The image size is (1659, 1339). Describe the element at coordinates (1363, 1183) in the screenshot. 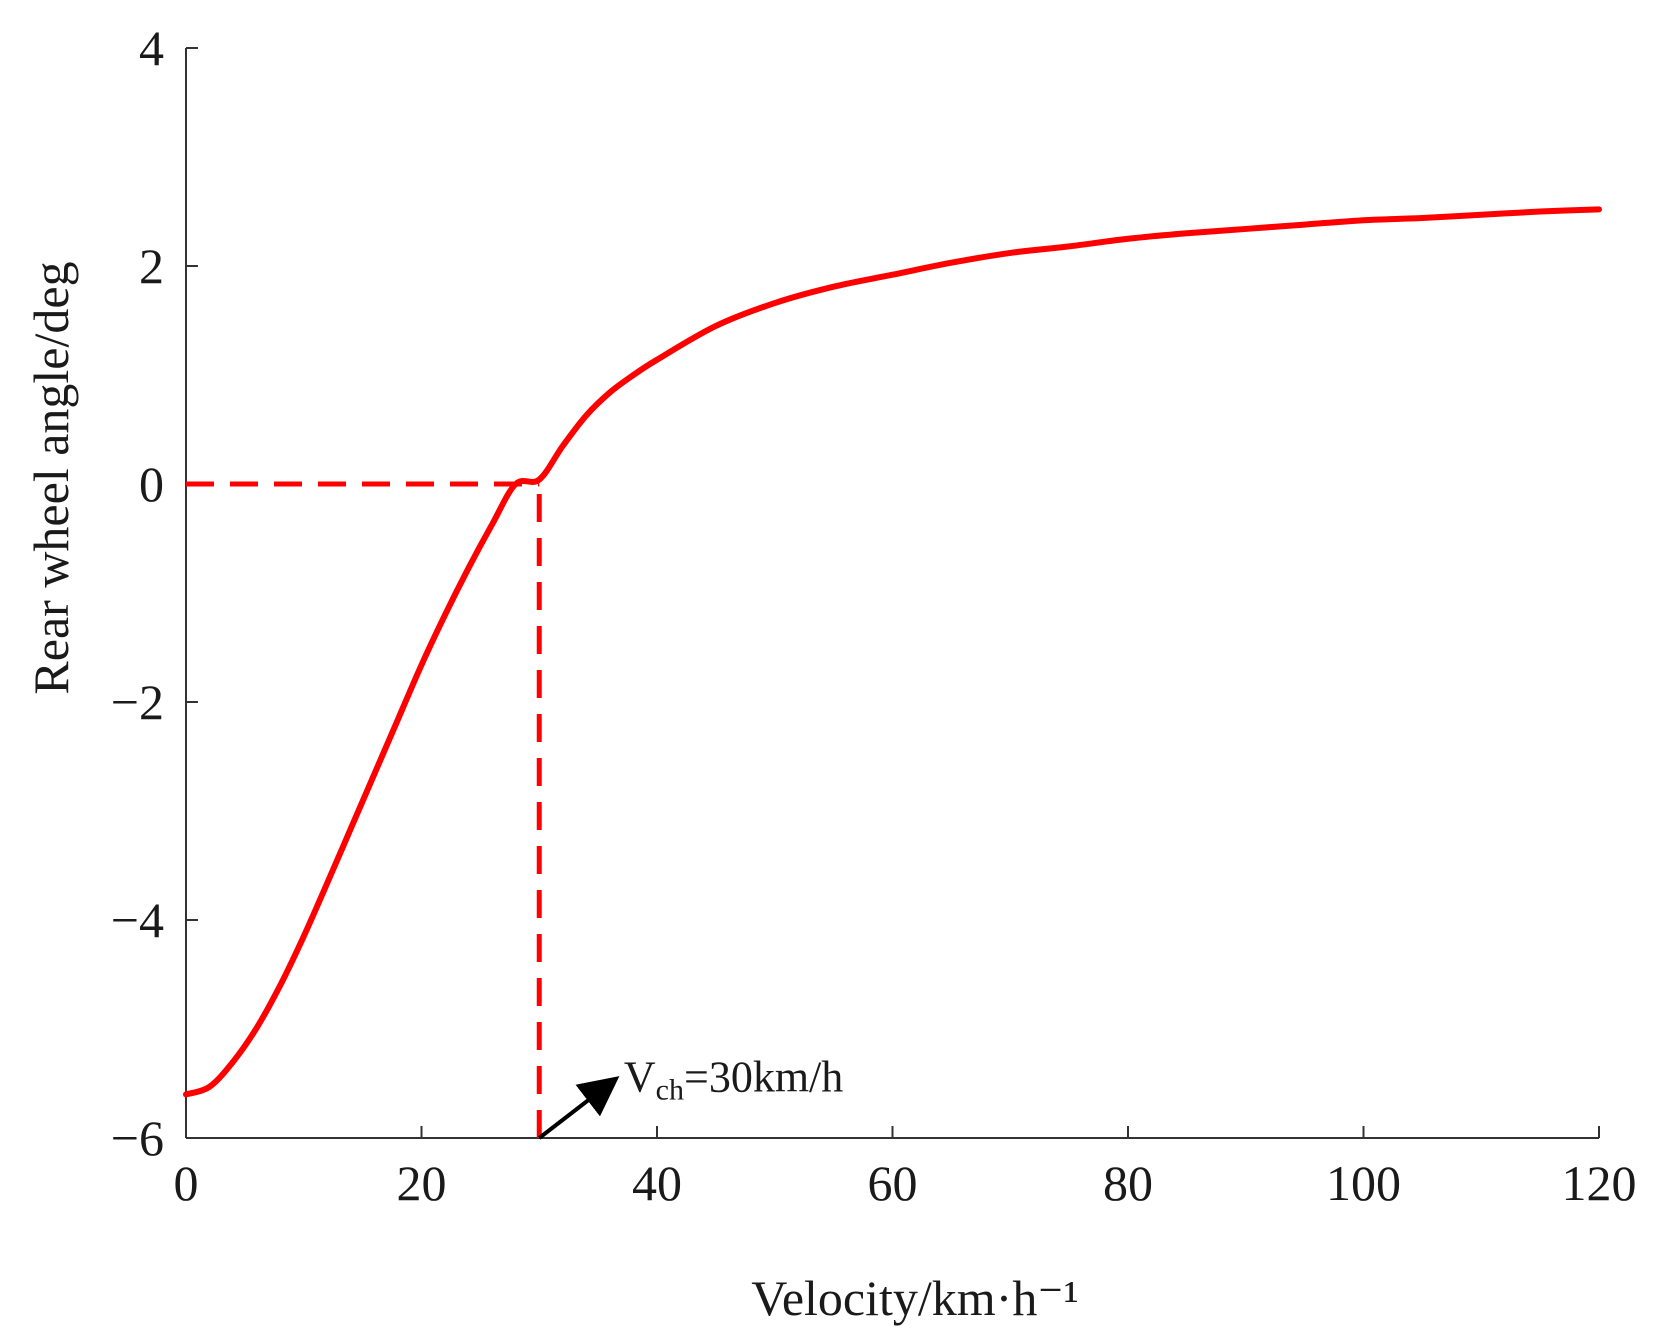

I see `x-tick-label: 100` at that location.